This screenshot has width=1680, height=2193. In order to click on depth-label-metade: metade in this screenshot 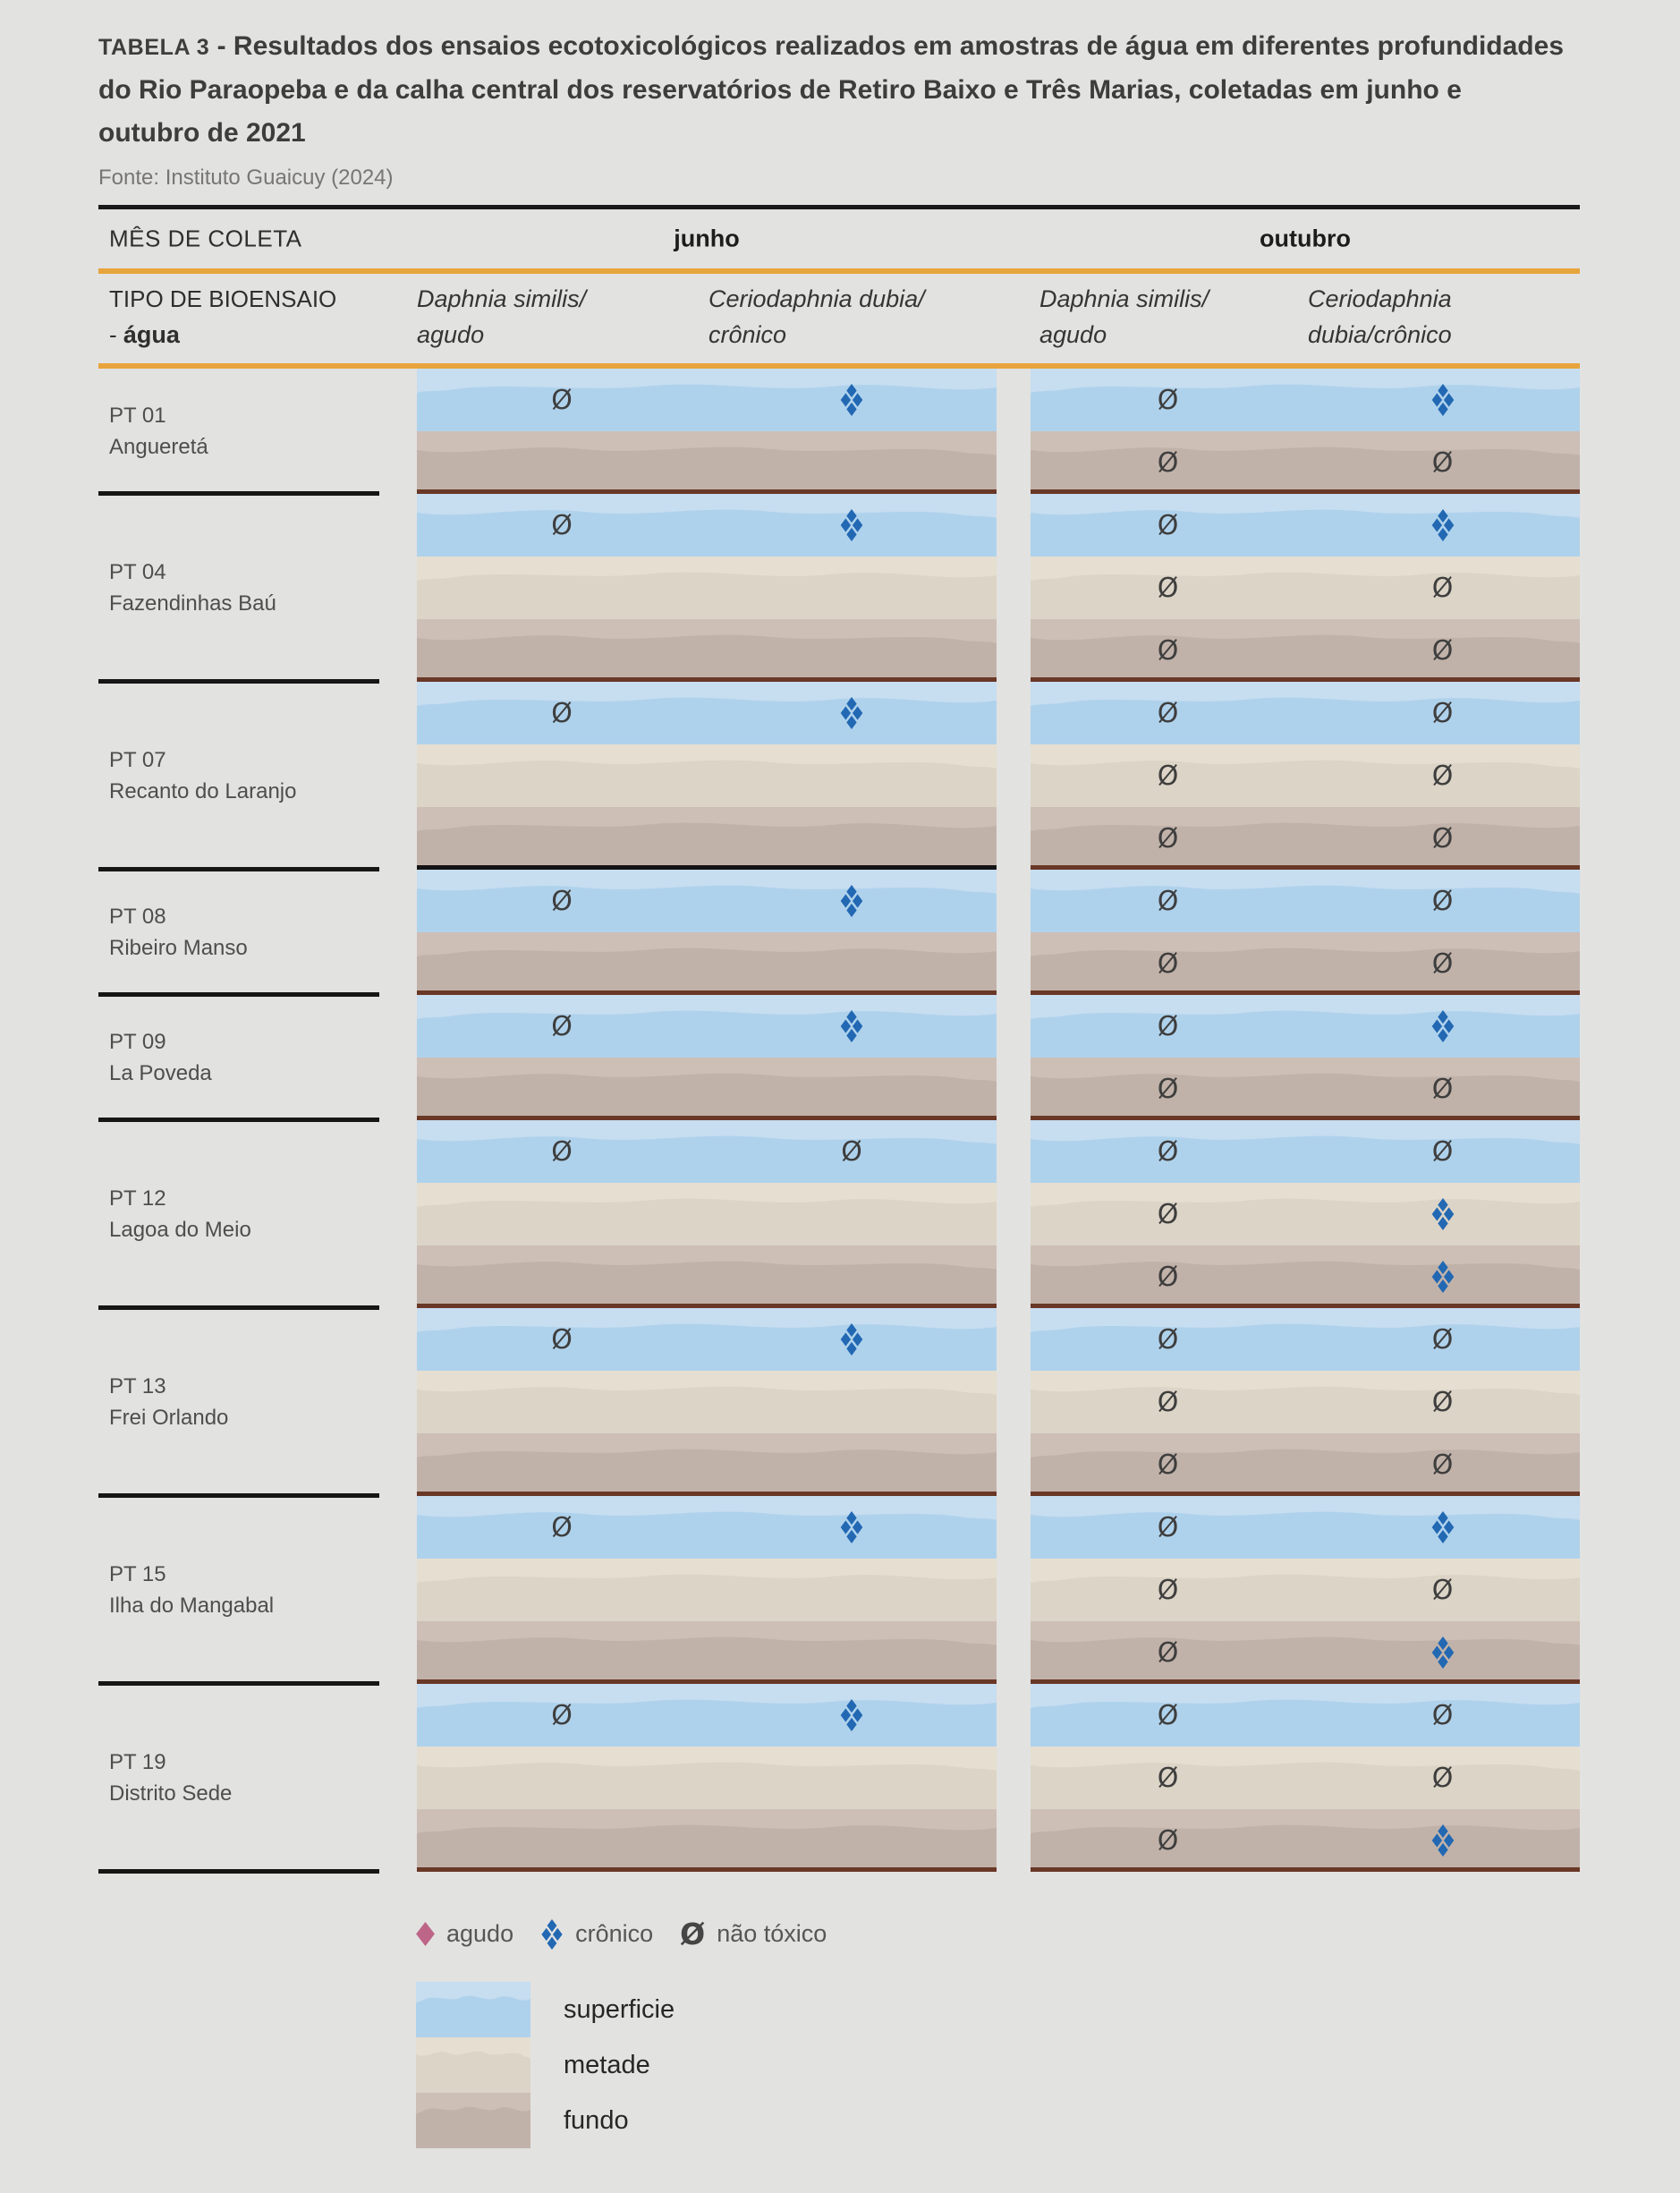, I will do `click(607, 2064)`.